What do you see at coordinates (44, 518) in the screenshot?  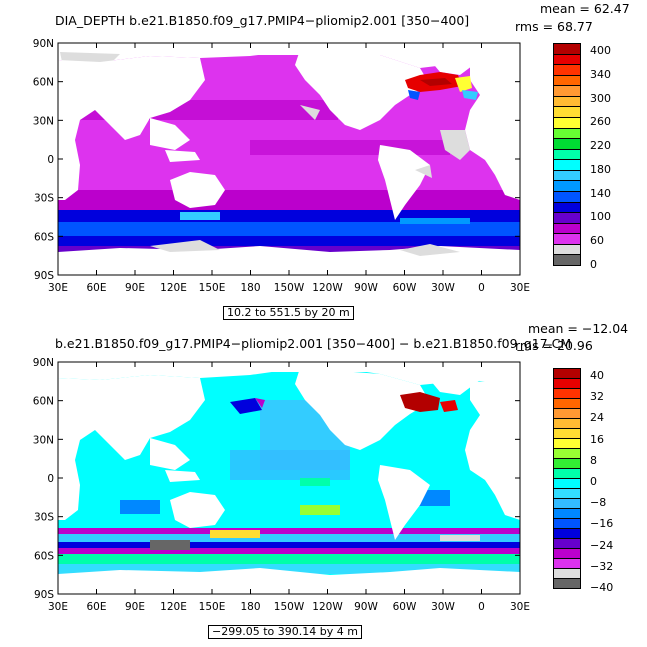 I see `panel2-lat-label: 30S` at bounding box center [44, 518].